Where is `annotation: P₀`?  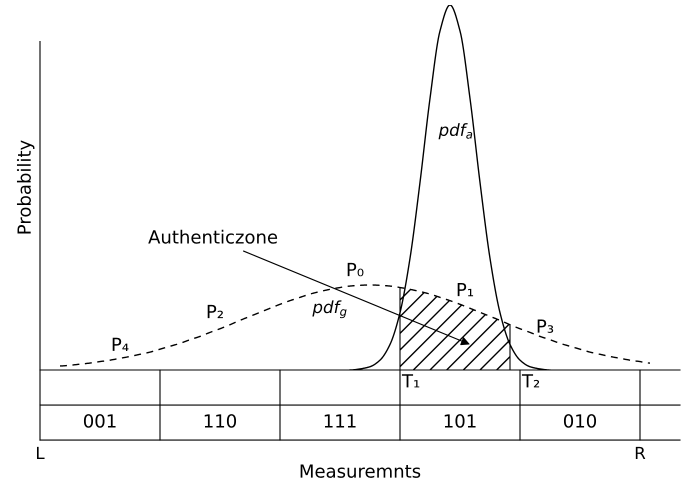 annotation: P₀ is located at coordinates (356, 269).